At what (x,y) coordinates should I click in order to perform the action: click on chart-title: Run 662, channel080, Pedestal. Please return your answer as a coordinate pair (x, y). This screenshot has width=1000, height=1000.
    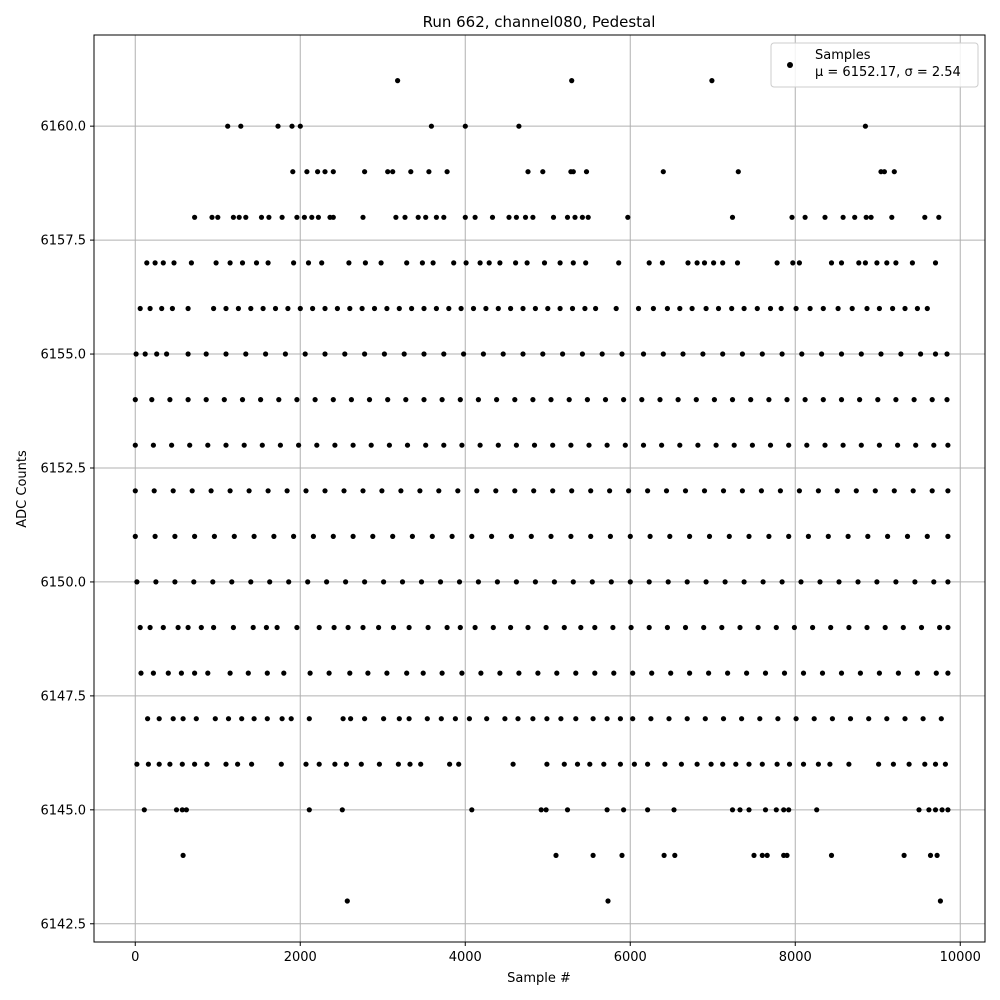
    Looking at the image, I should click on (539, 22).